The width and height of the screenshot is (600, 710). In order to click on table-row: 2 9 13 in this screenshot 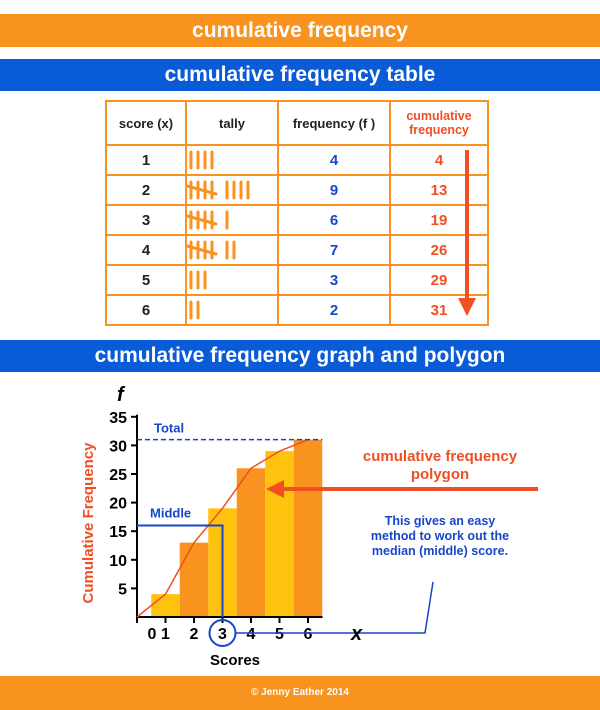, I will do `click(297, 190)`.